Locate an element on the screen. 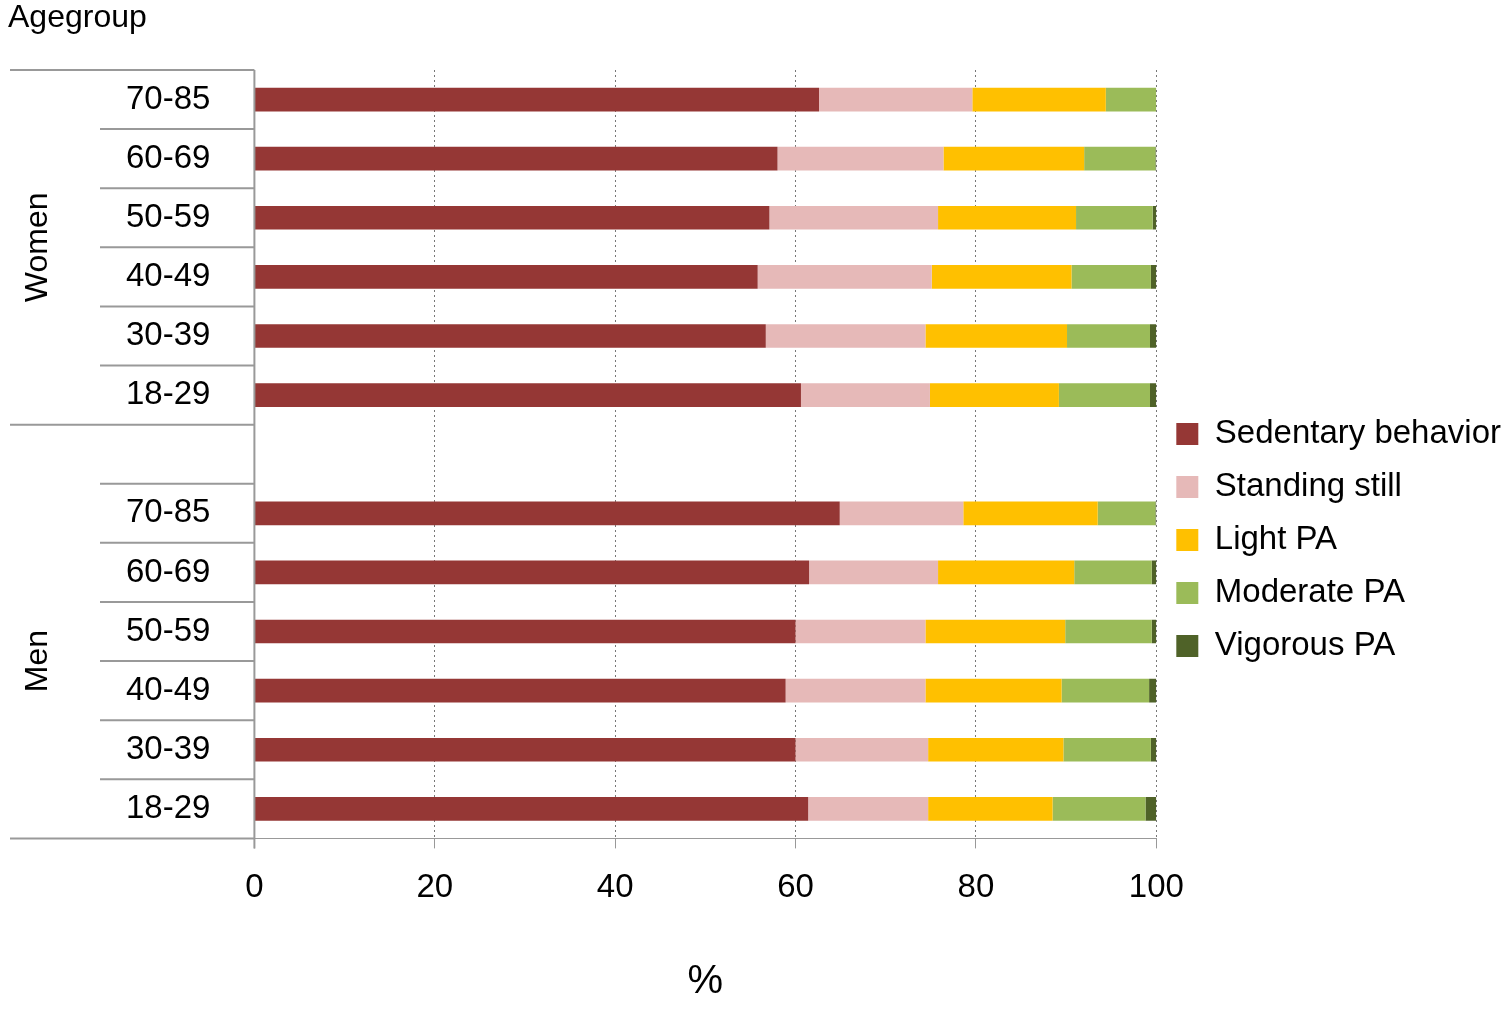 This screenshot has width=1511, height=1010. x-tick-label: 40 is located at coordinates (615, 886).